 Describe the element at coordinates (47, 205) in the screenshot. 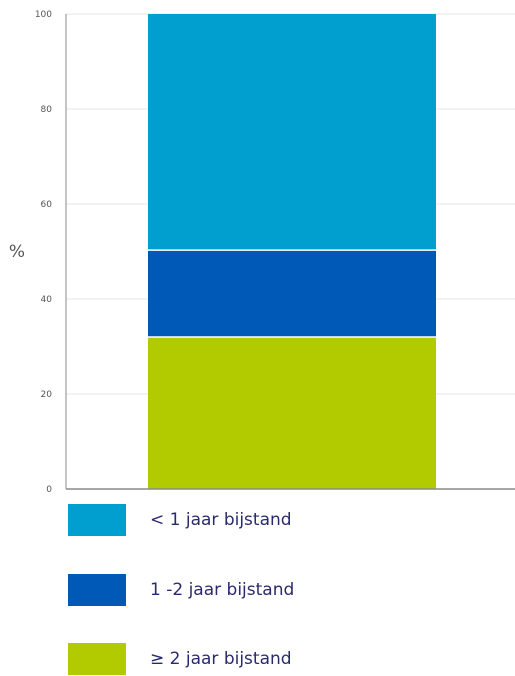

I see `y-tick-label-60: 60` at that location.